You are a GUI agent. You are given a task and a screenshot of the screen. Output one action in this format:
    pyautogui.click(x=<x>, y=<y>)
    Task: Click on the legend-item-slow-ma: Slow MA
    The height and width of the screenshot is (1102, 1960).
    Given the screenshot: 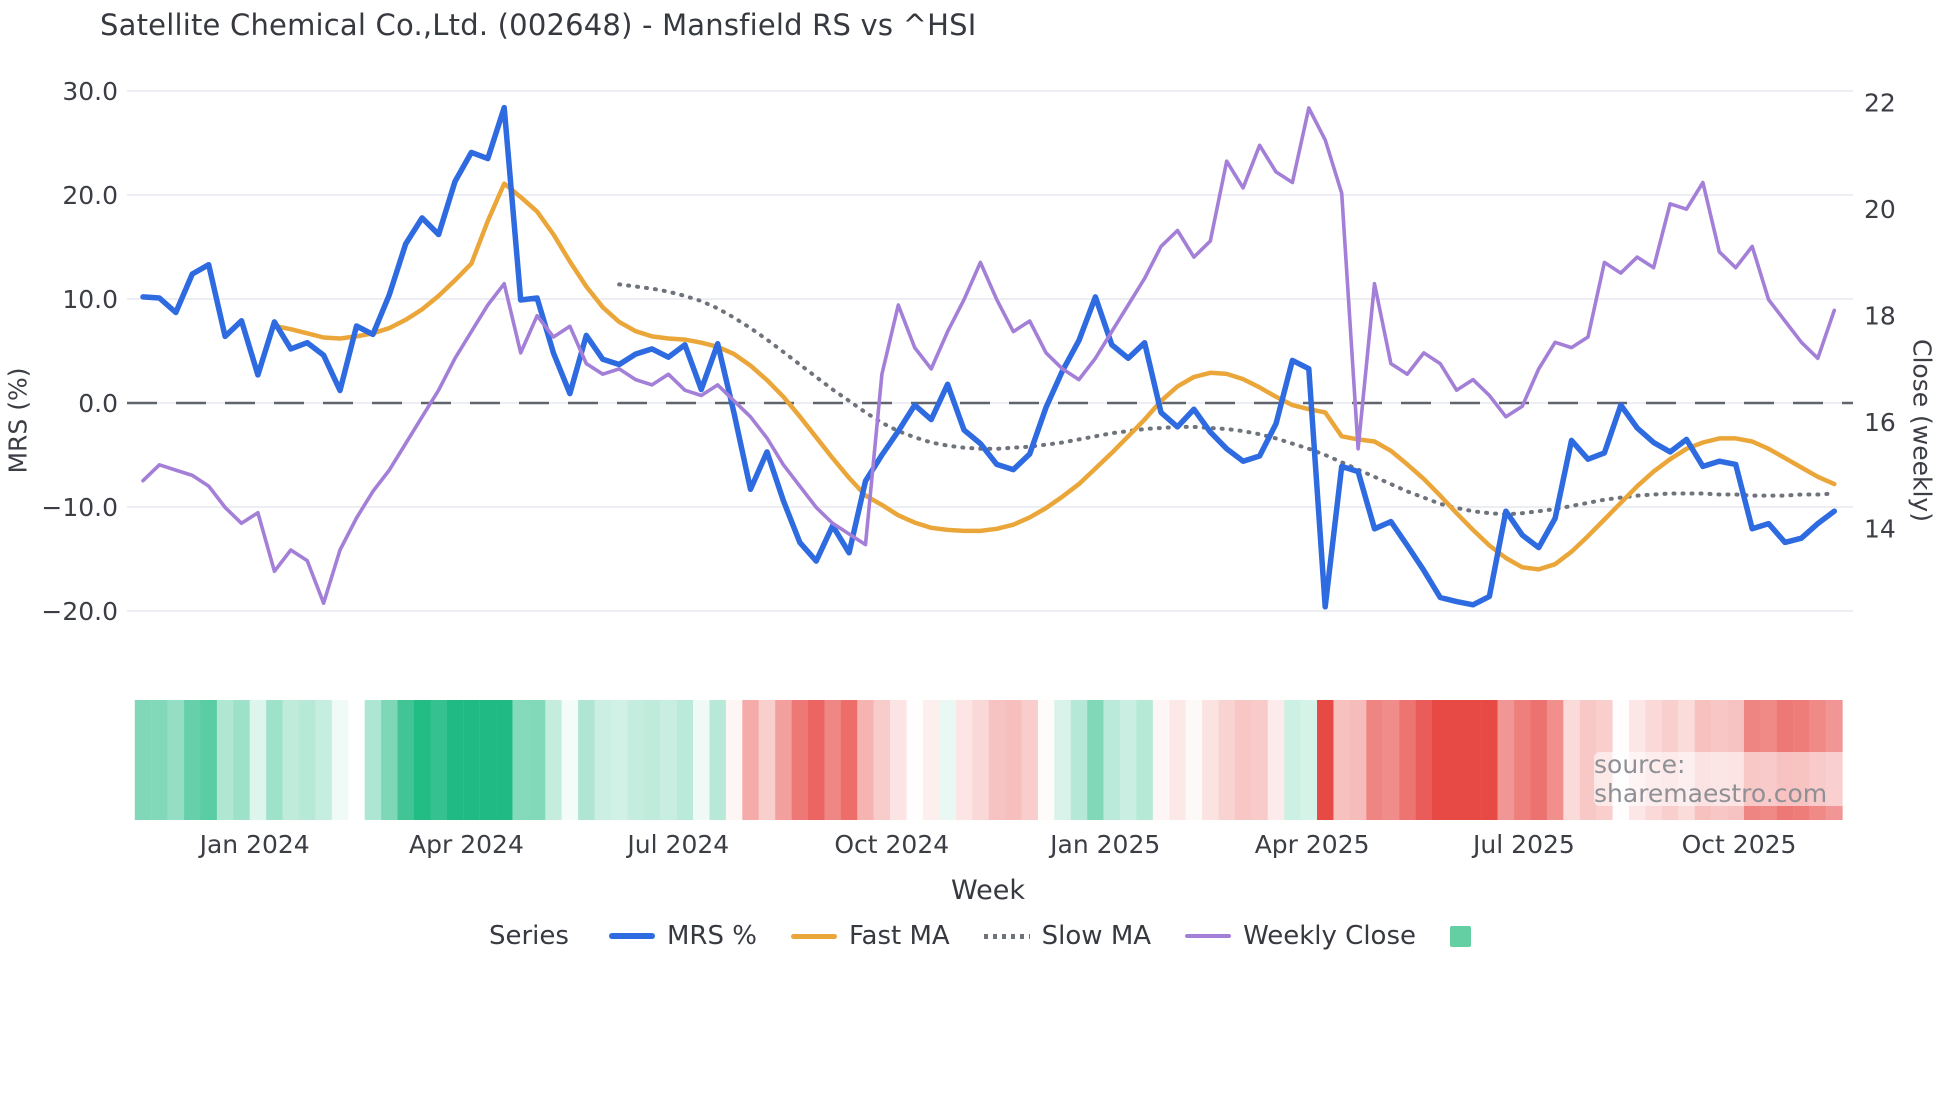 What is the action you would take?
    pyautogui.click(x=1067, y=936)
    